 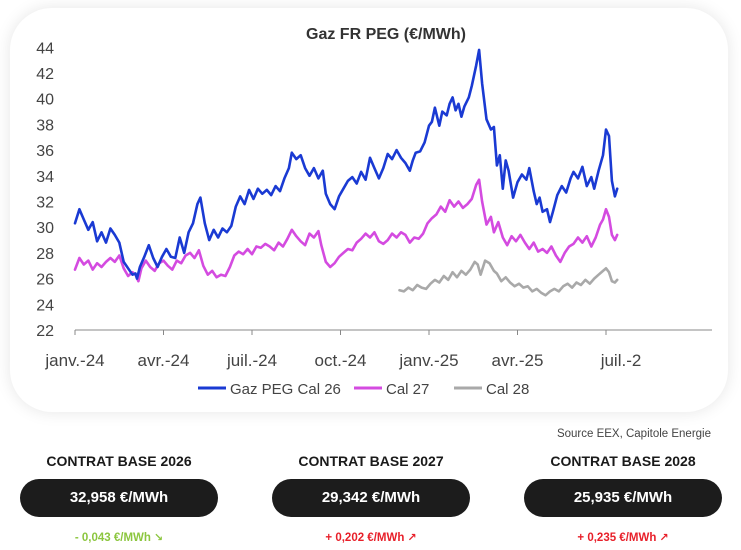 I want to click on source-note: Source EEX, Capitole Energie, so click(x=633, y=434).